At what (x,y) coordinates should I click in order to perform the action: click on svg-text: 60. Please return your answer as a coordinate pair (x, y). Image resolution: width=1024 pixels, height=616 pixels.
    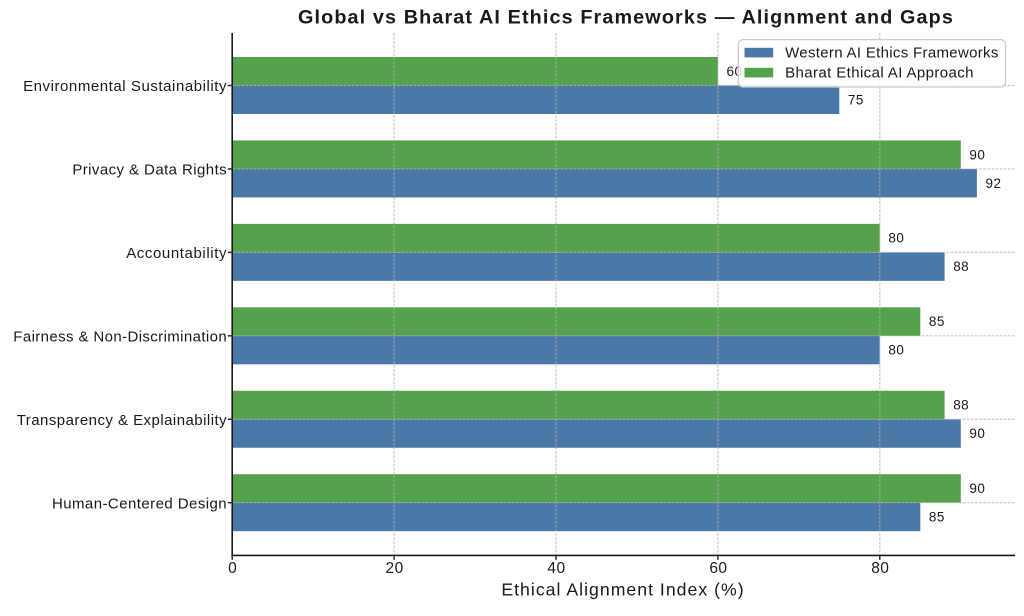
    Looking at the image, I should click on (718, 568).